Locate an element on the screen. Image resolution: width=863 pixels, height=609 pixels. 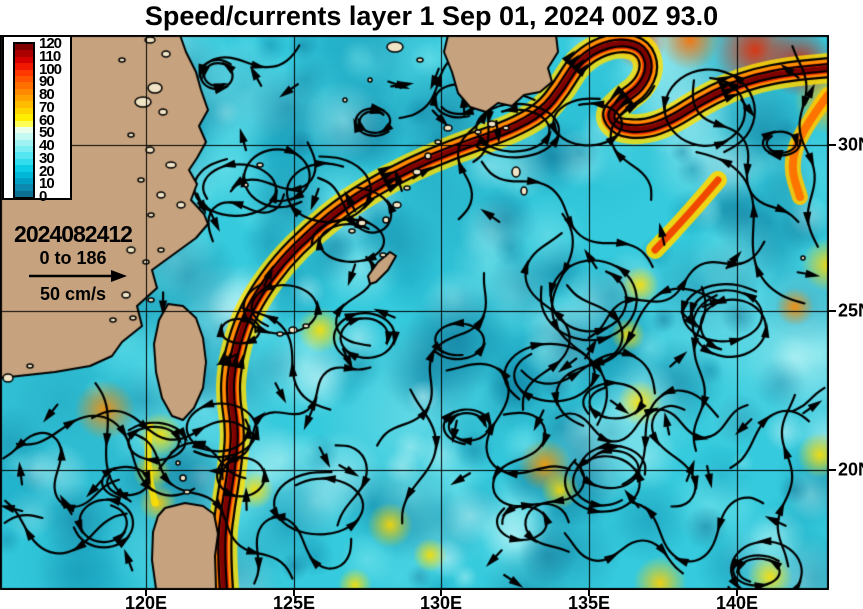
colorbar-tick-label: 20 is located at coordinates (47, 171).